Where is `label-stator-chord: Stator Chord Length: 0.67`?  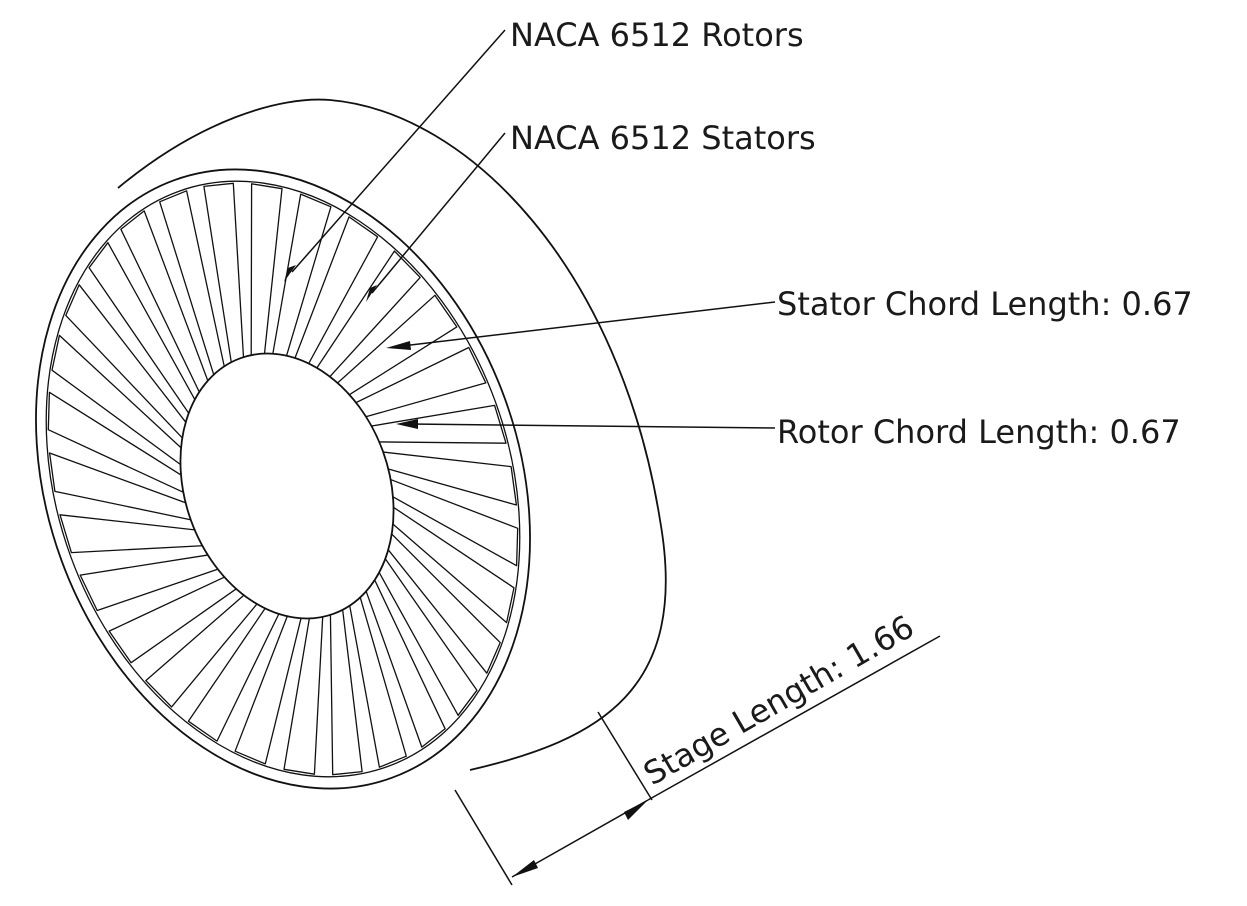
label-stator-chord: Stator Chord Length: 0.67 is located at coordinates (985, 304).